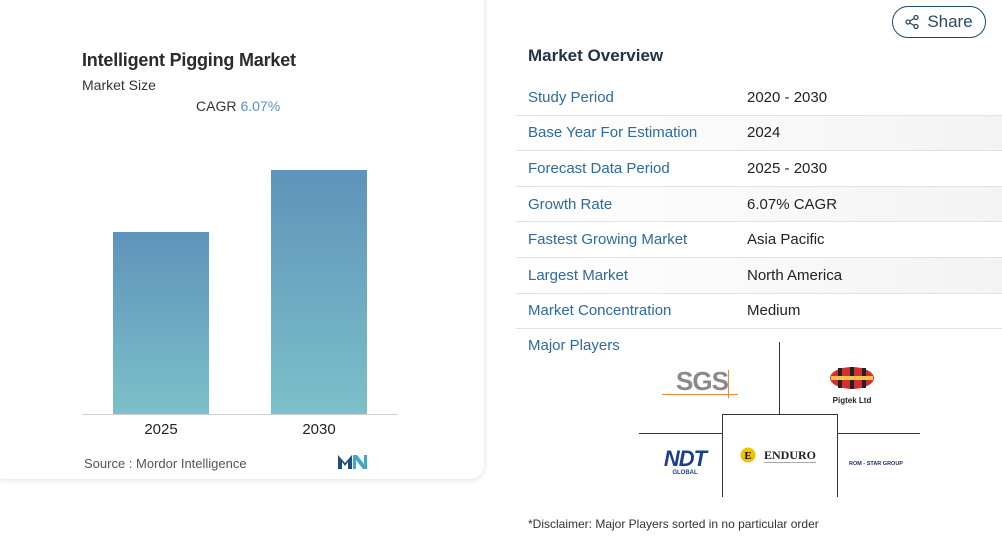  I want to click on overview-value: 6.07% CAGR, so click(792, 204).